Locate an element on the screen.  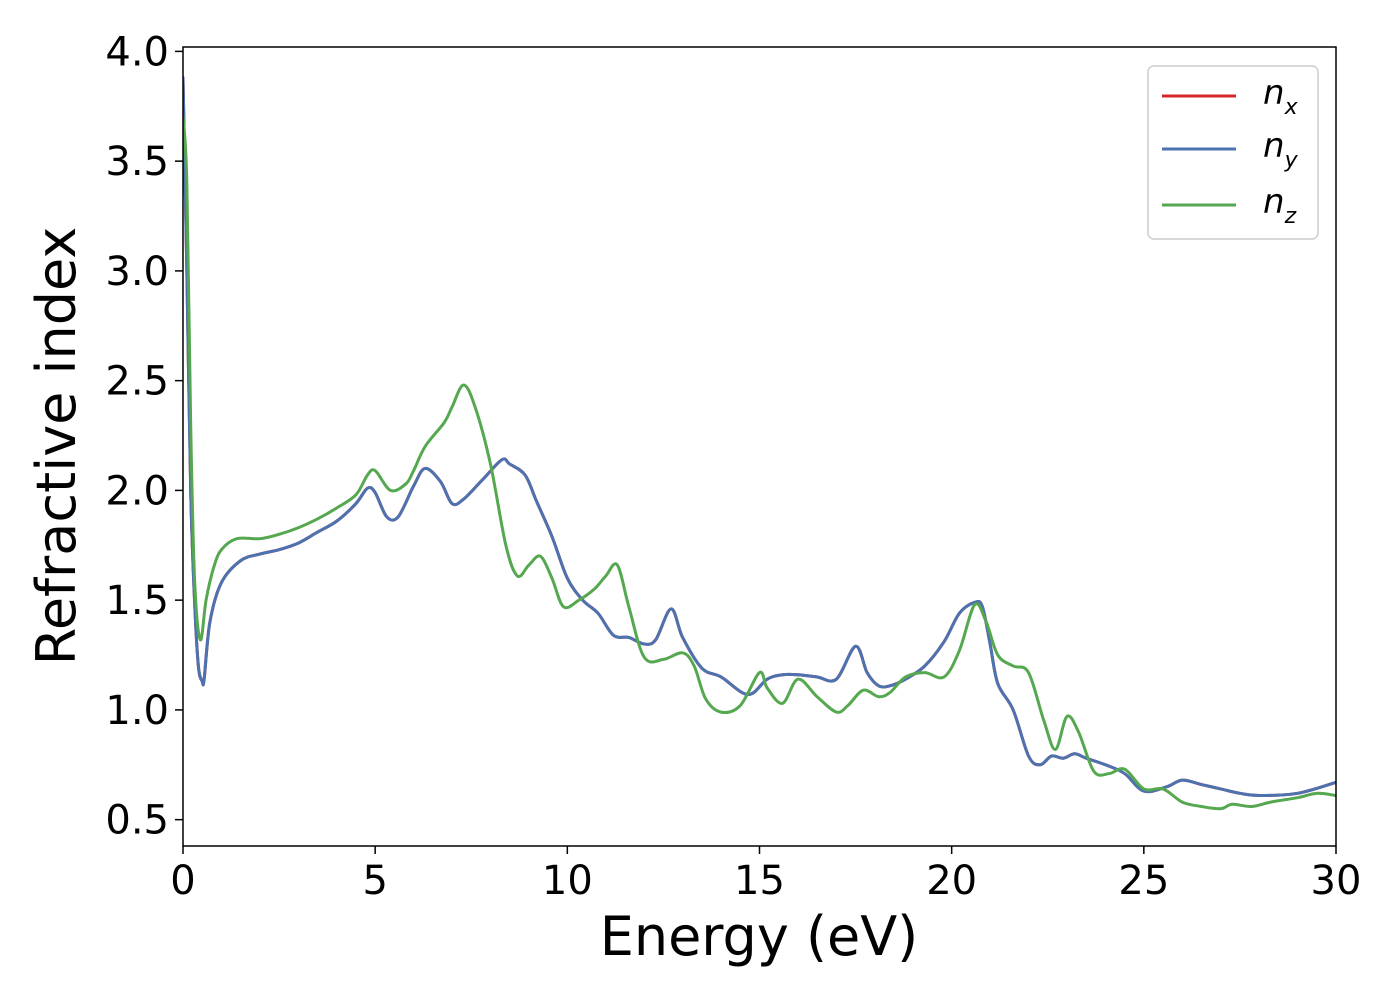
x-axis: 0 5 10 15 20 25 30 is located at coordinates (765, 875).